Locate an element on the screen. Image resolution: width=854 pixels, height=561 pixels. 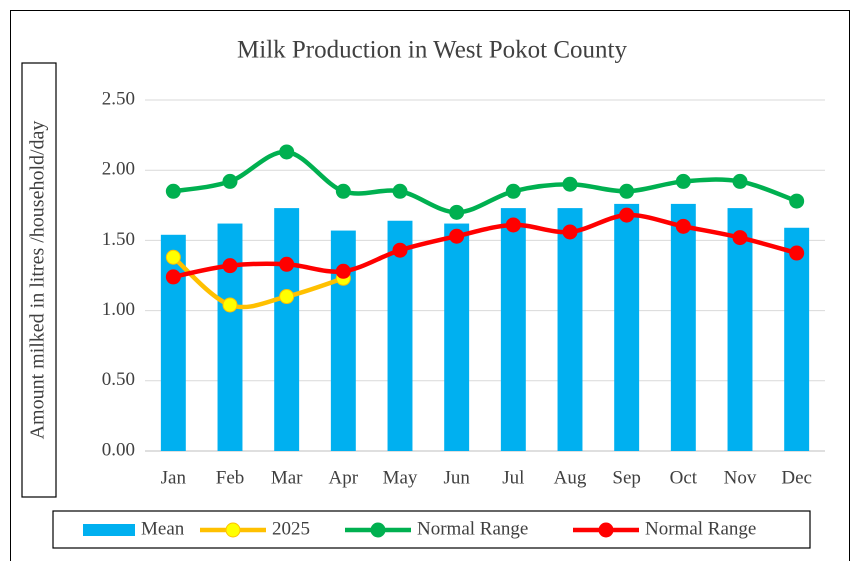
y-title-box is located at coordinates (39, 280).